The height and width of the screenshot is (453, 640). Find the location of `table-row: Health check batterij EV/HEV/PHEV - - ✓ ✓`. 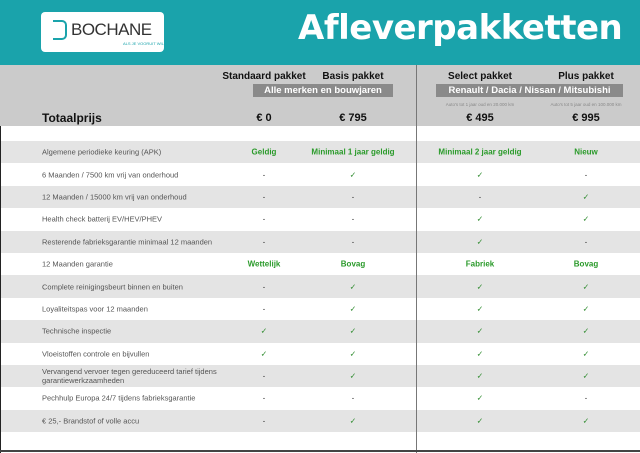

table-row: Health check batterij EV/HEV/PHEV - - ✓ ✓ is located at coordinates (320, 219).